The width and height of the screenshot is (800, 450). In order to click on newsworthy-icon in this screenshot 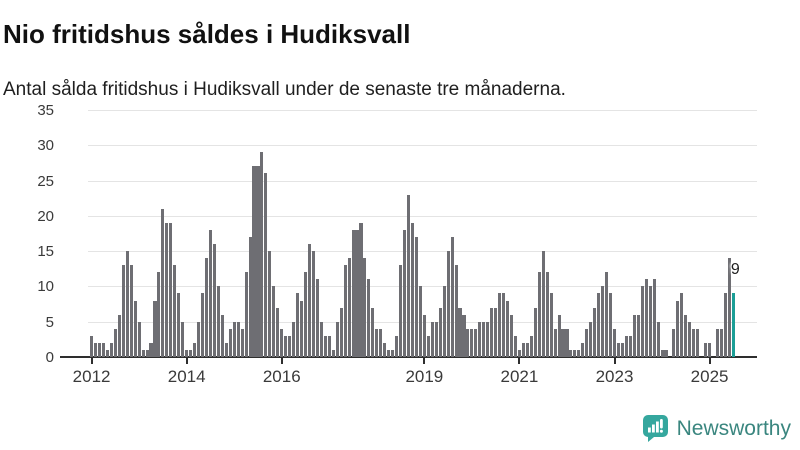, I will do `click(655, 428)`.